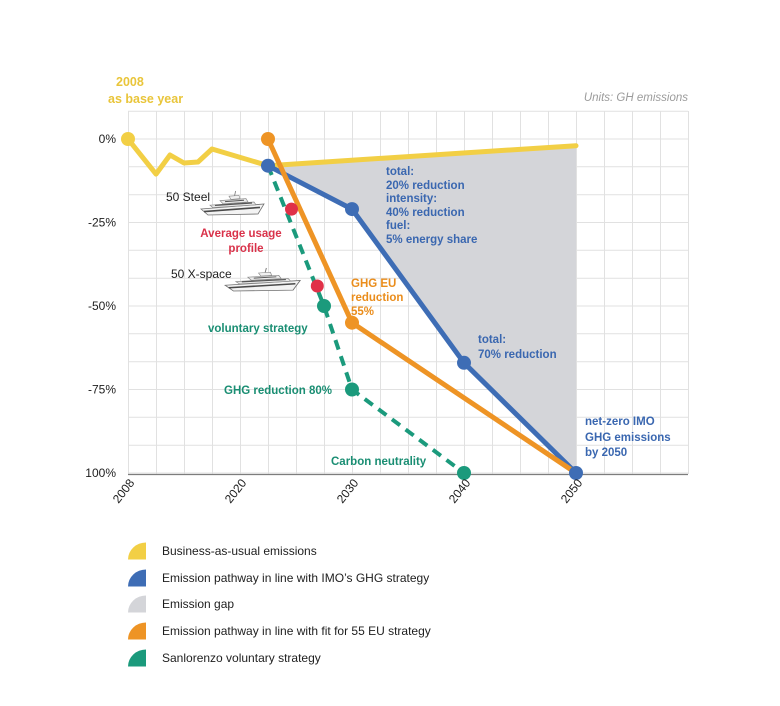 The width and height of the screenshot is (780, 706). I want to click on legend-item-sanlorenzo-voluntary: Sanlorenzo voluntary strategy, so click(224, 658).